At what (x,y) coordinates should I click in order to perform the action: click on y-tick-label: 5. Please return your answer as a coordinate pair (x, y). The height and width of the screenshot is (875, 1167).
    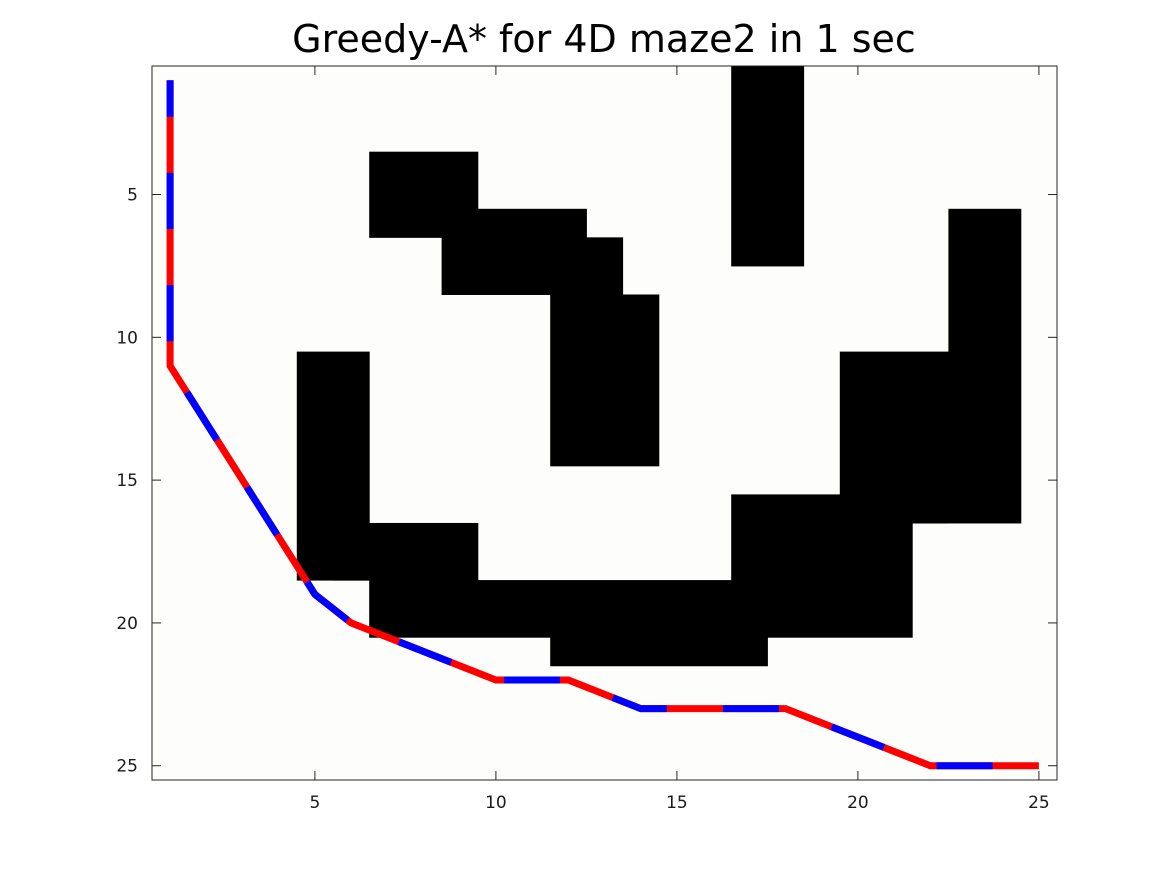
    Looking at the image, I should click on (132, 196).